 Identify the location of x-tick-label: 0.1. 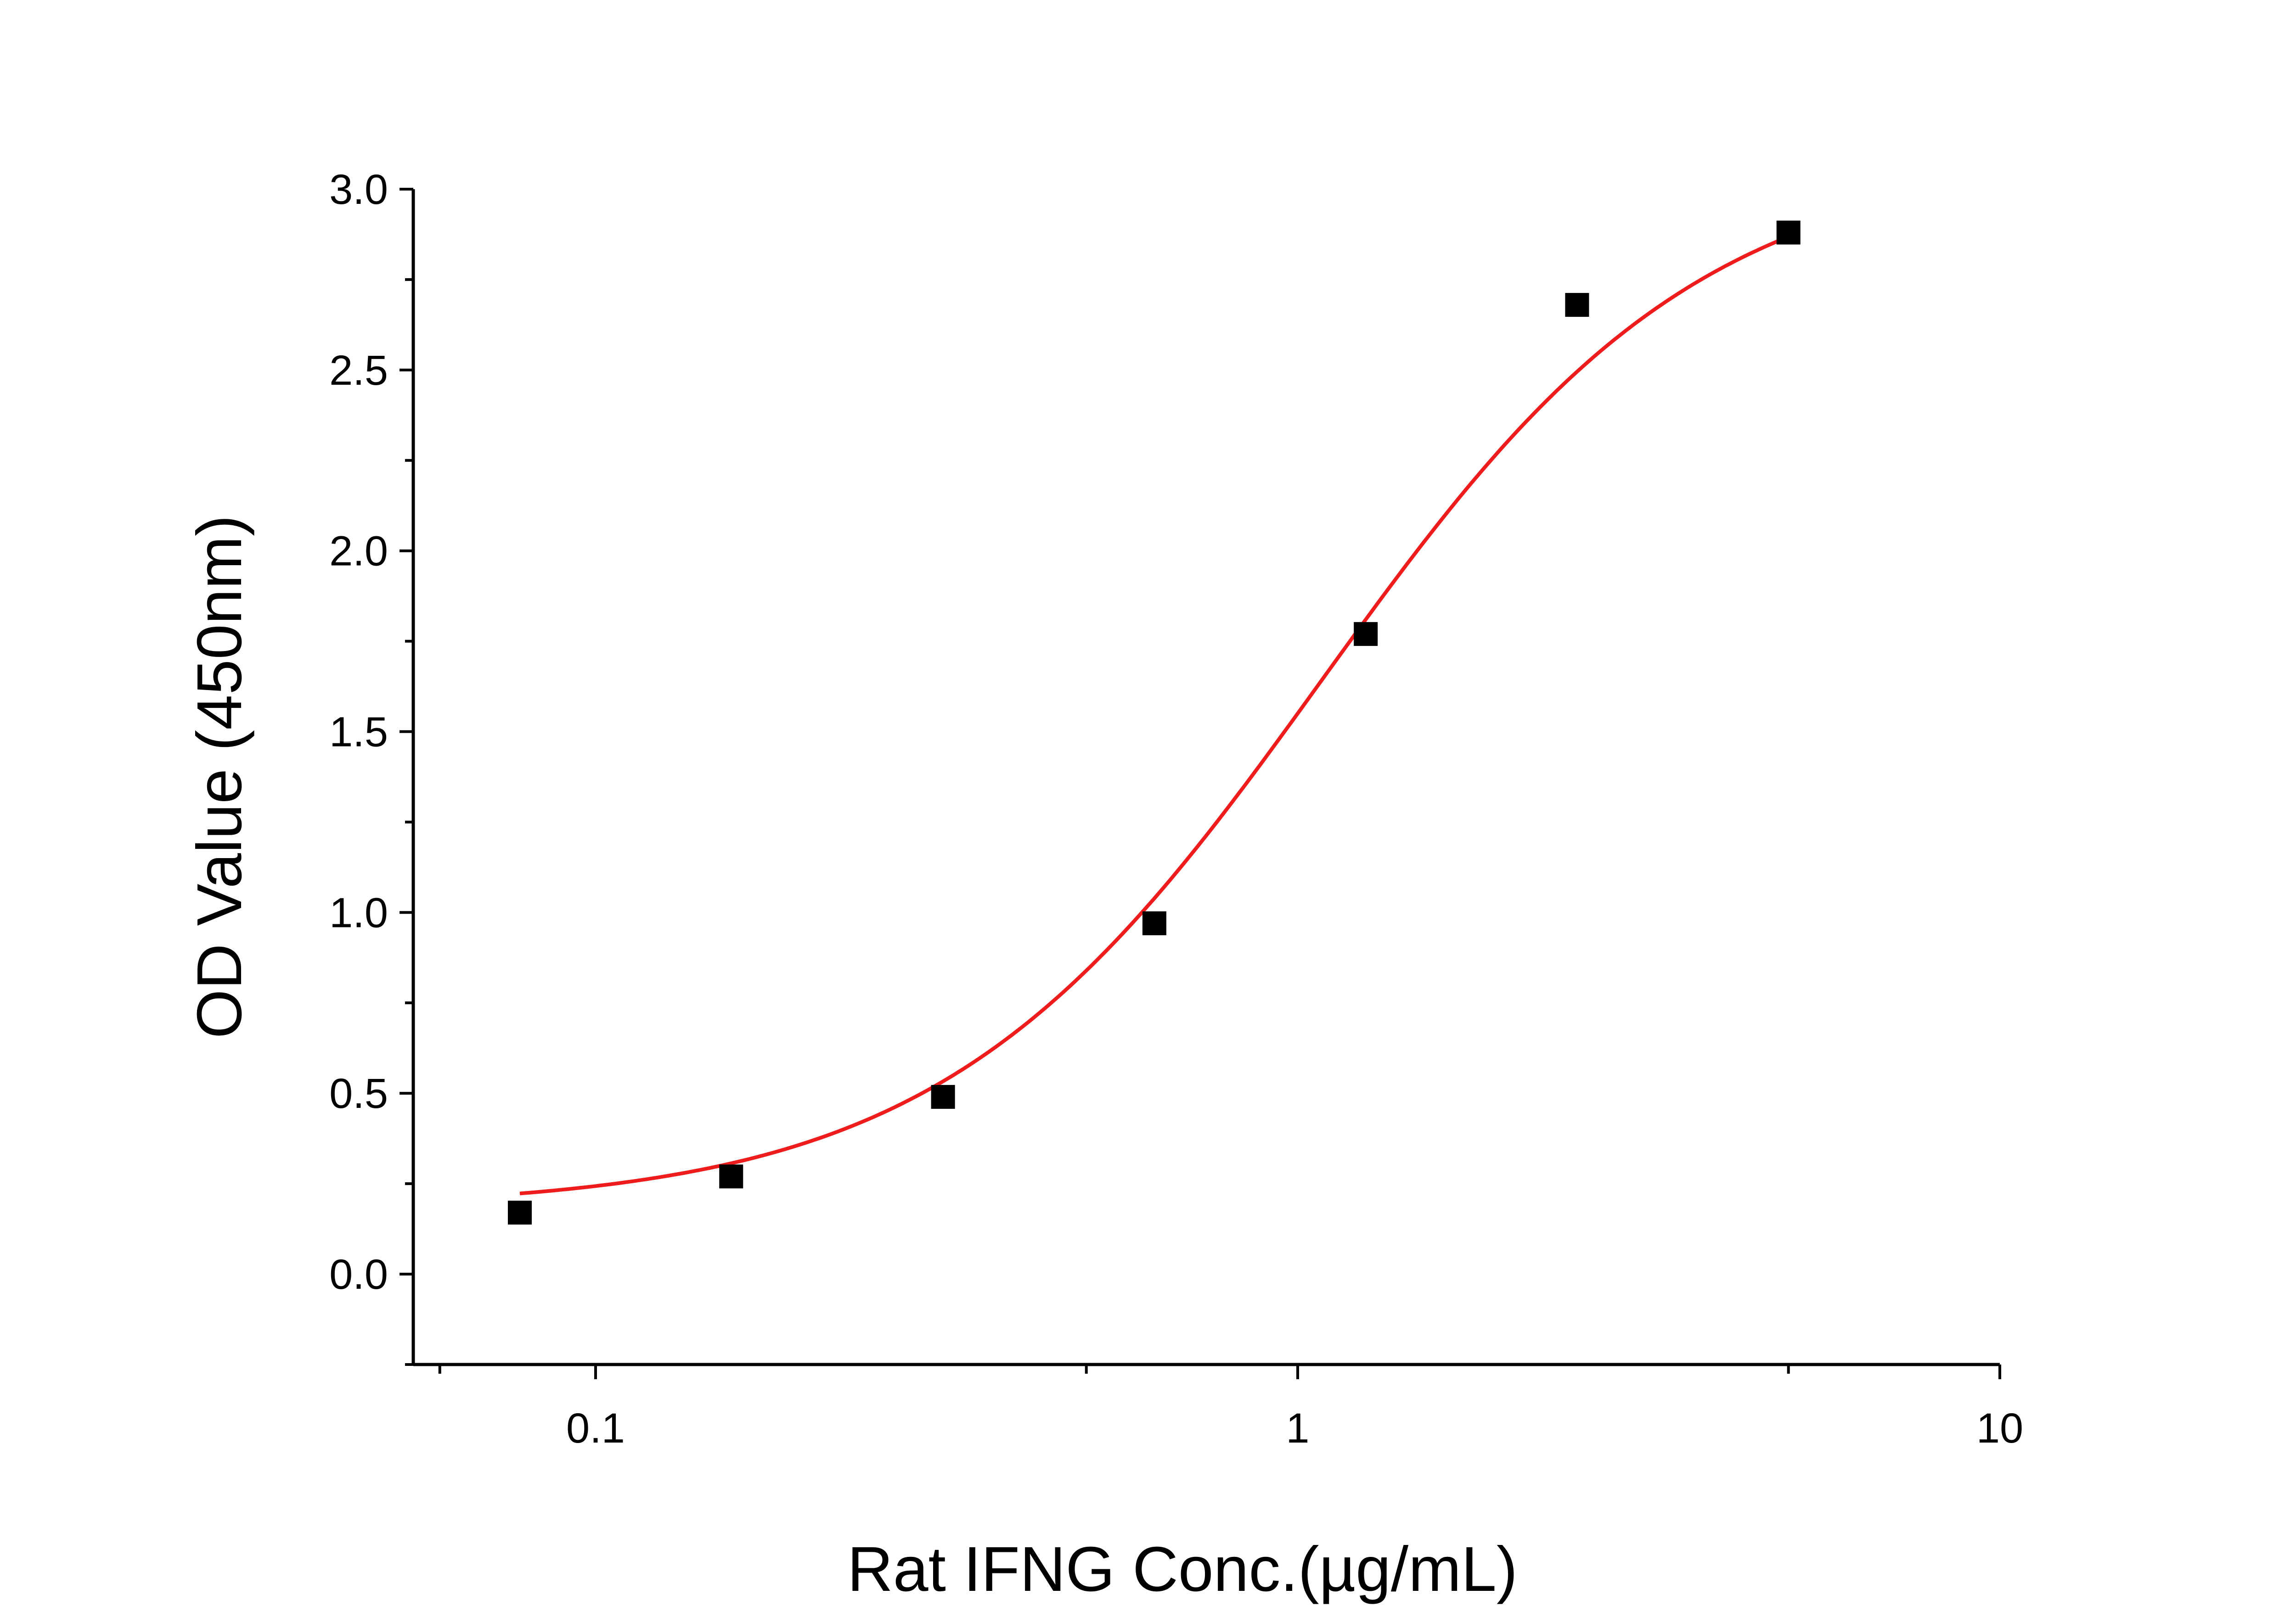
(595, 1428).